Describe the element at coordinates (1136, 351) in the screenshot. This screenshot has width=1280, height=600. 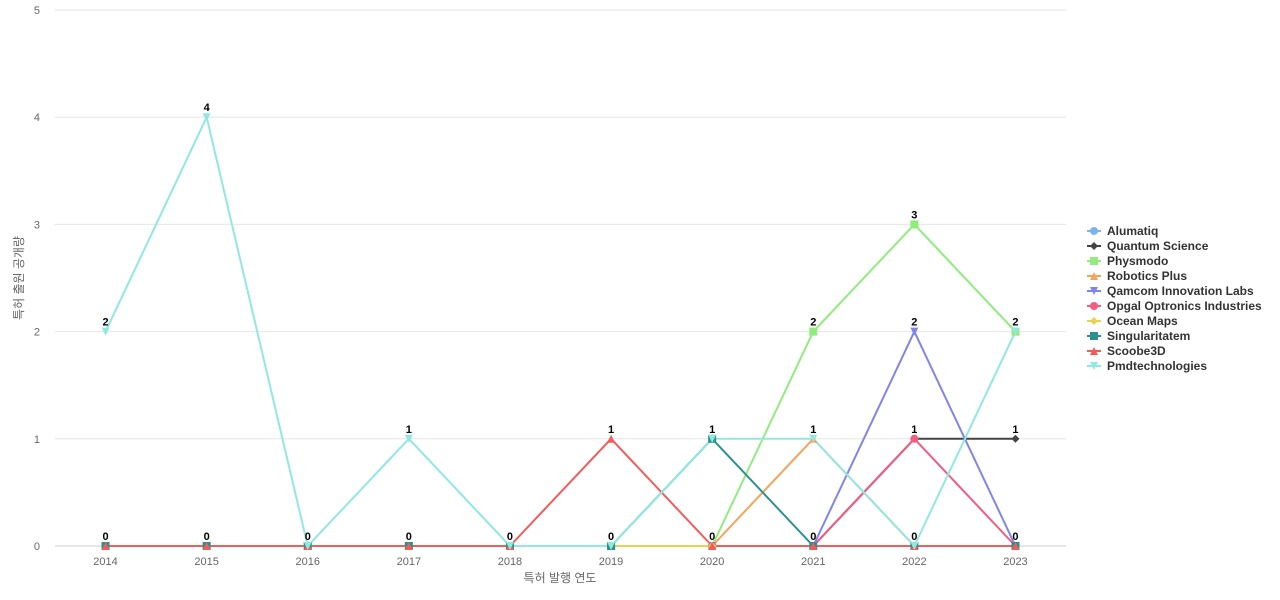
I see `legend-label: Scoobe3D` at that location.